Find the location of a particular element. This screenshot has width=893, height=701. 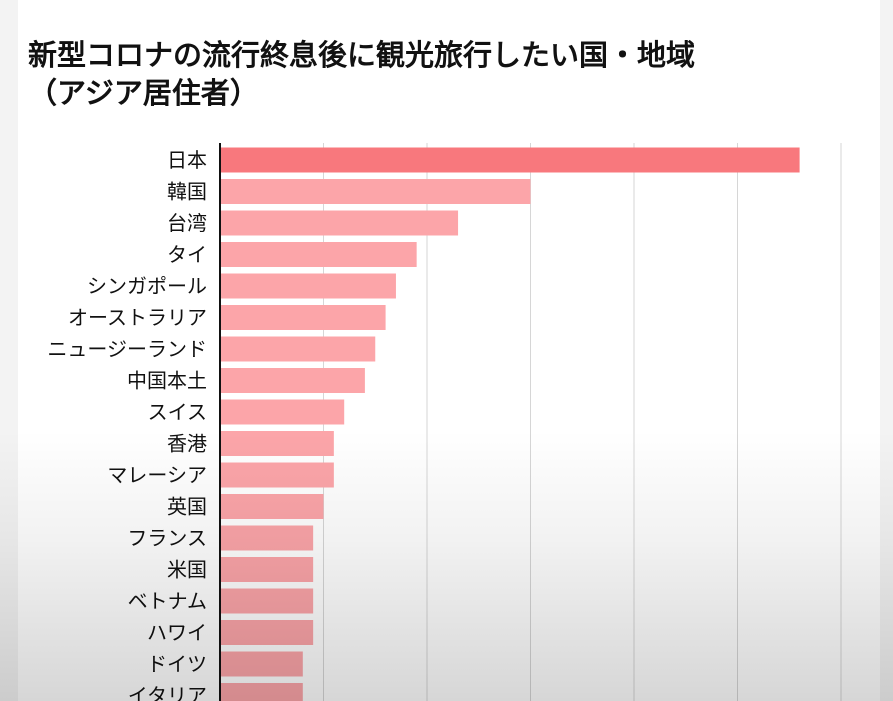

category-label-7: 中国本土 is located at coordinates (167, 381).